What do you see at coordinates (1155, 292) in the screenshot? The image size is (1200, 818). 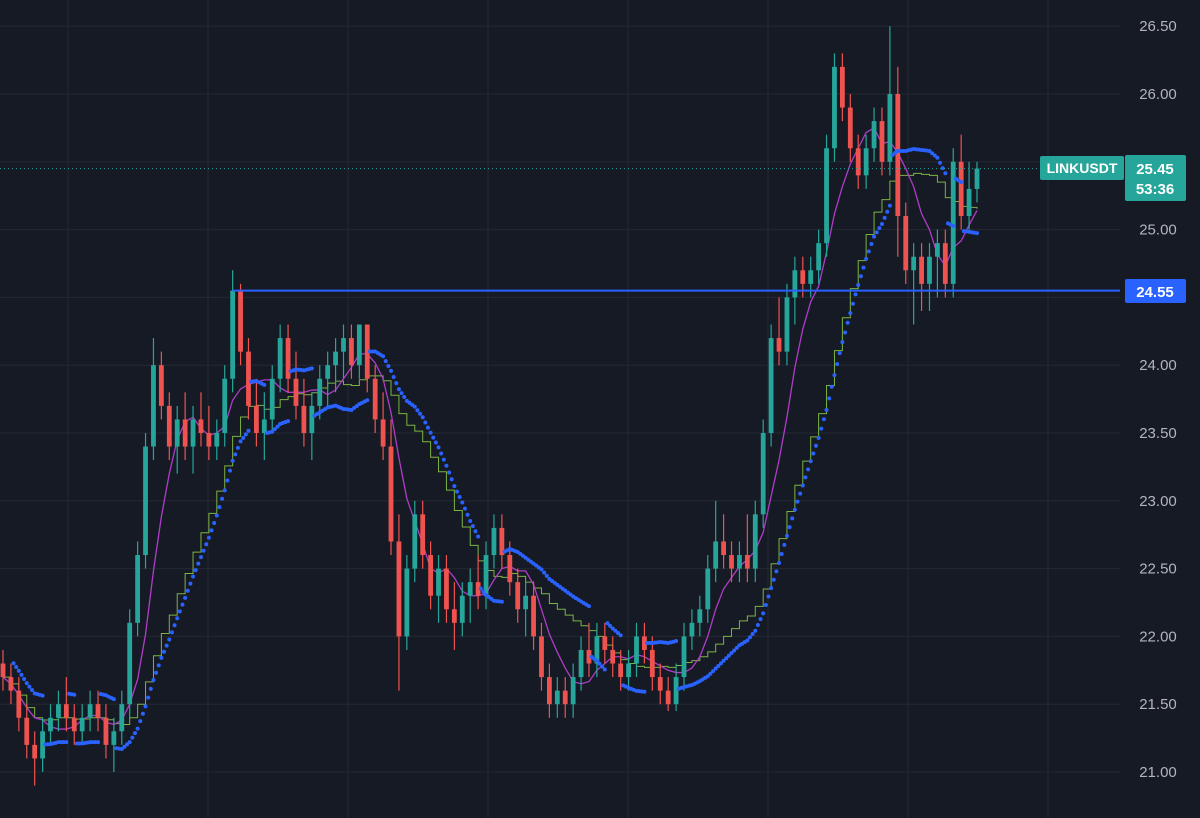 I see `level-label: 24.55` at bounding box center [1155, 292].